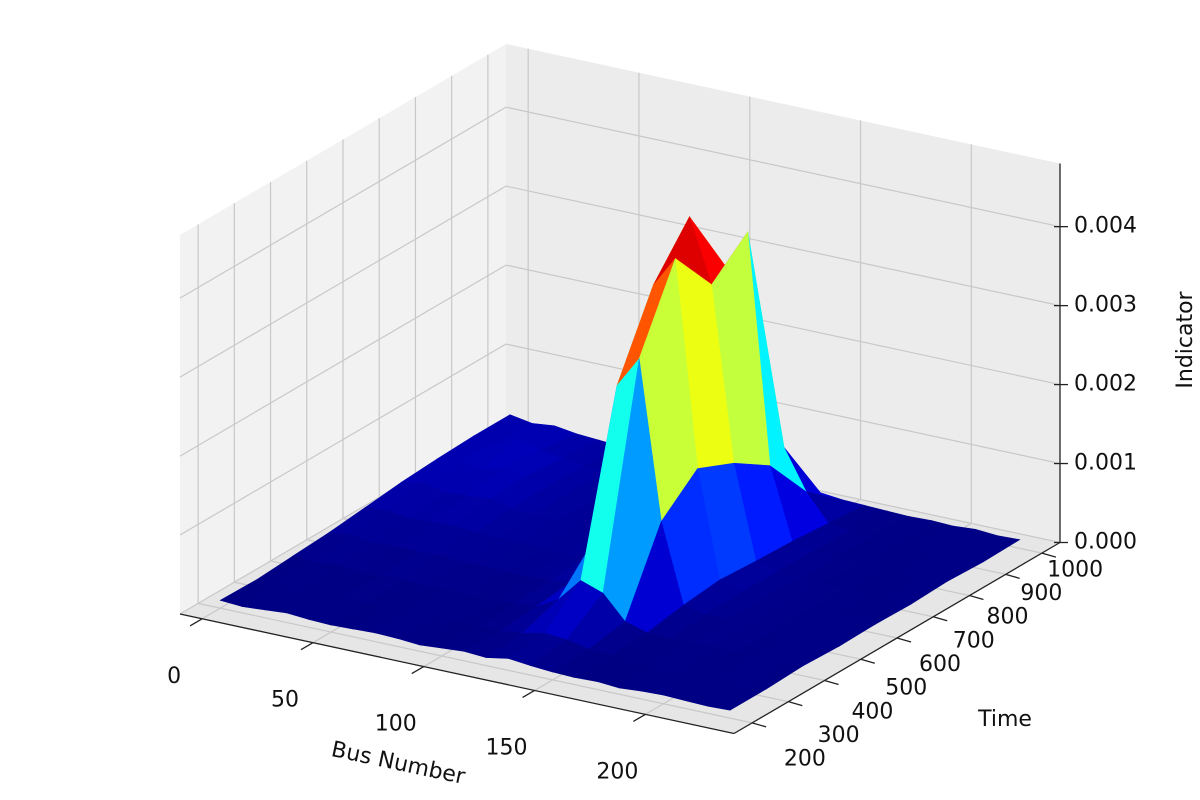 The height and width of the screenshot is (800, 1200). Describe the element at coordinates (940, 664) in the screenshot. I see `y-tick-label: 600` at that location.